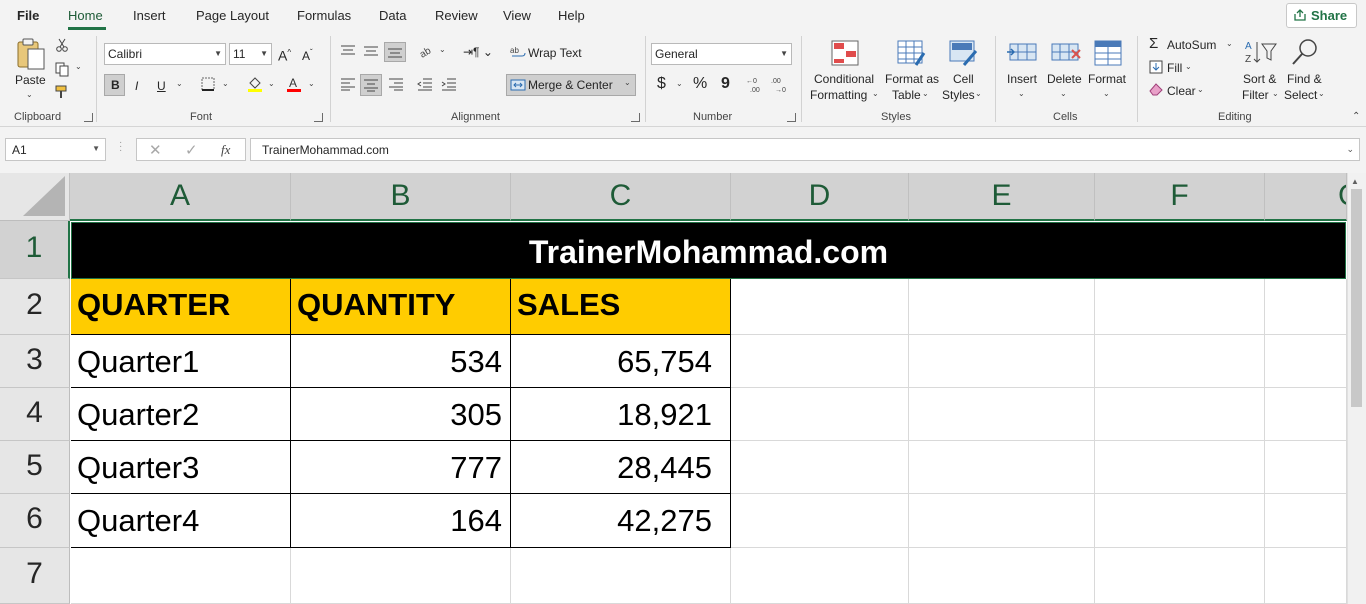  Describe the element at coordinates (906, 95) in the screenshot. I see `format-as-table-label-2: Table` at that location.